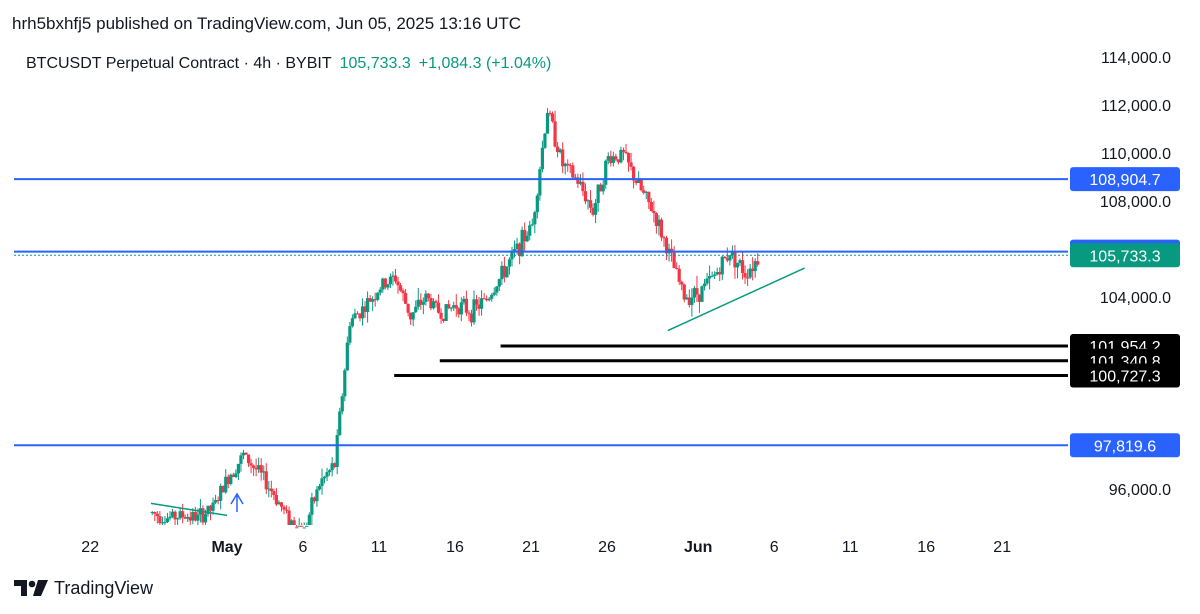  I want to click on y-tick-label: 108,000.0, so click(1135, 202).